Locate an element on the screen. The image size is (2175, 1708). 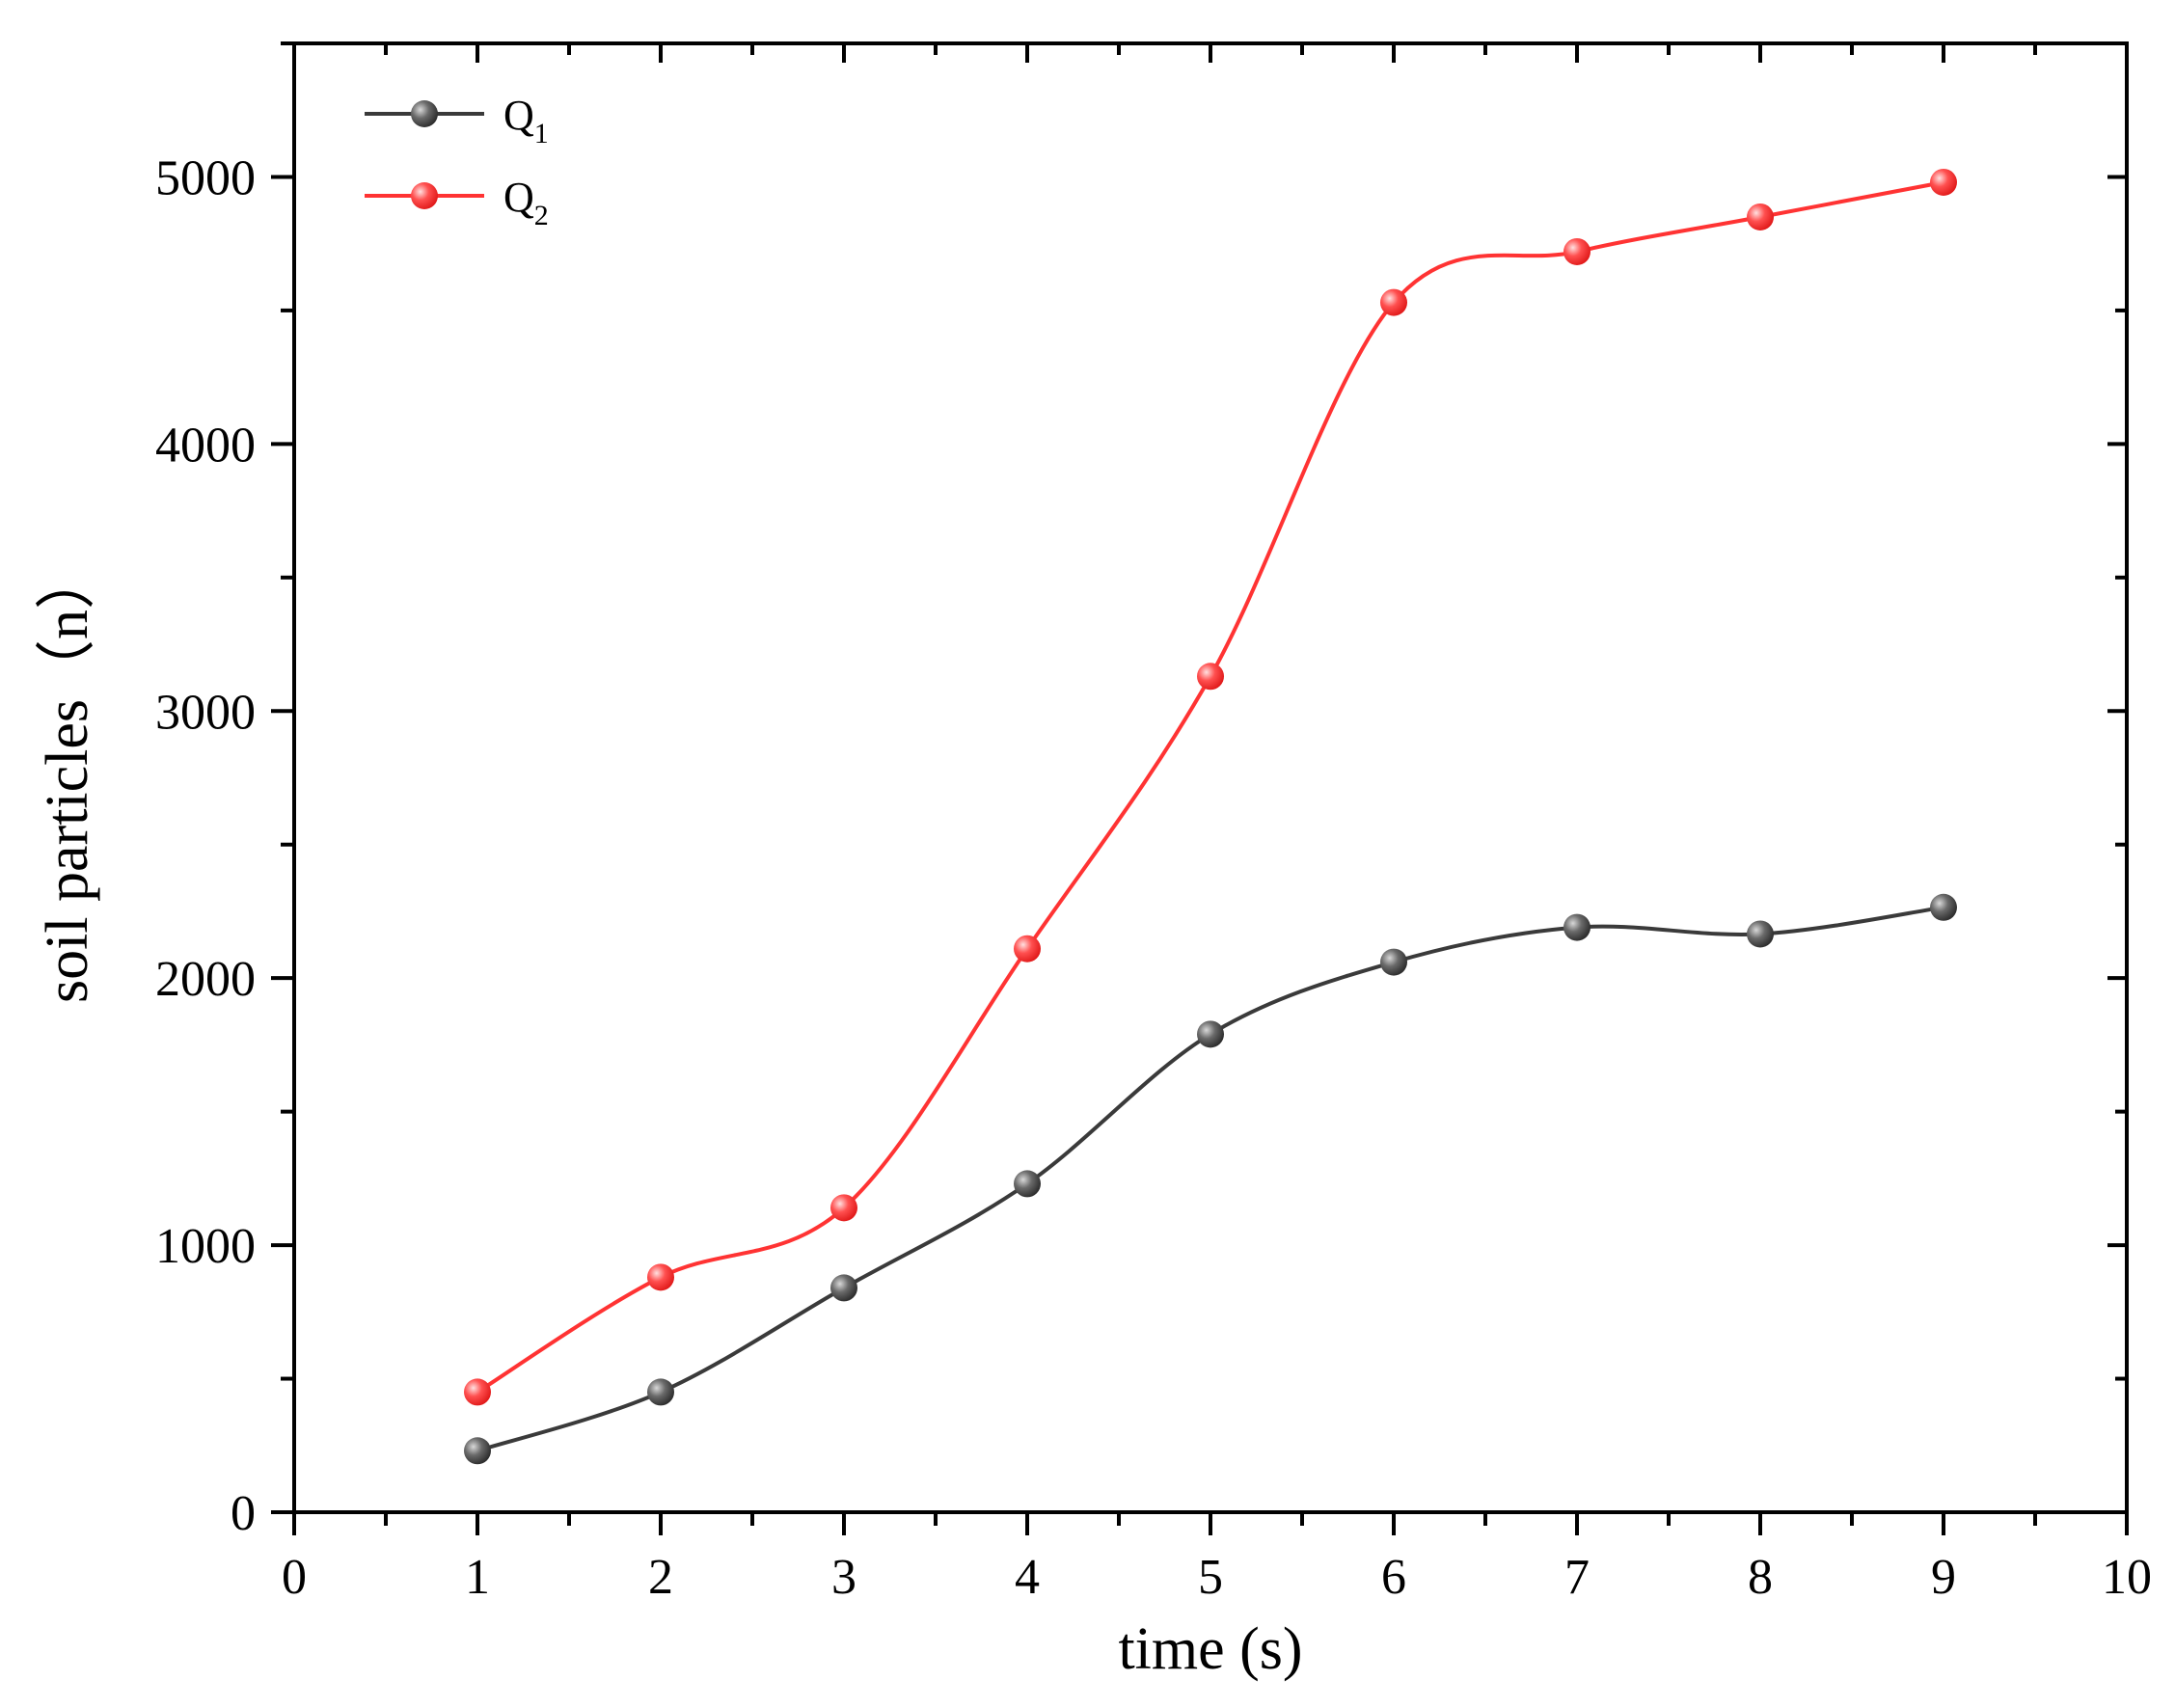
legend-item-q1: Q1 is located at coordinates (457, 120).